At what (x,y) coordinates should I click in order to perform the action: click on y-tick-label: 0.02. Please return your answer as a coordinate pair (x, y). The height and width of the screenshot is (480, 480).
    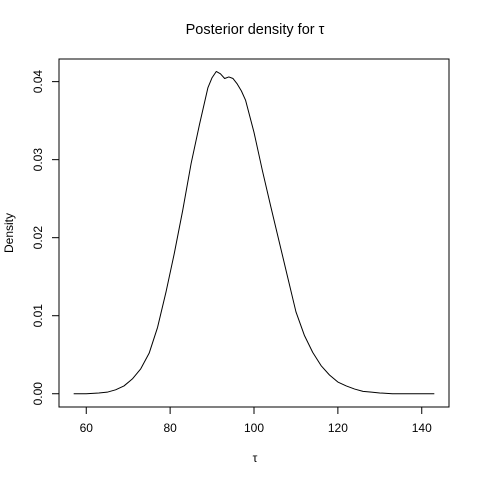
    Looking at the image, I should click on (38, 238).